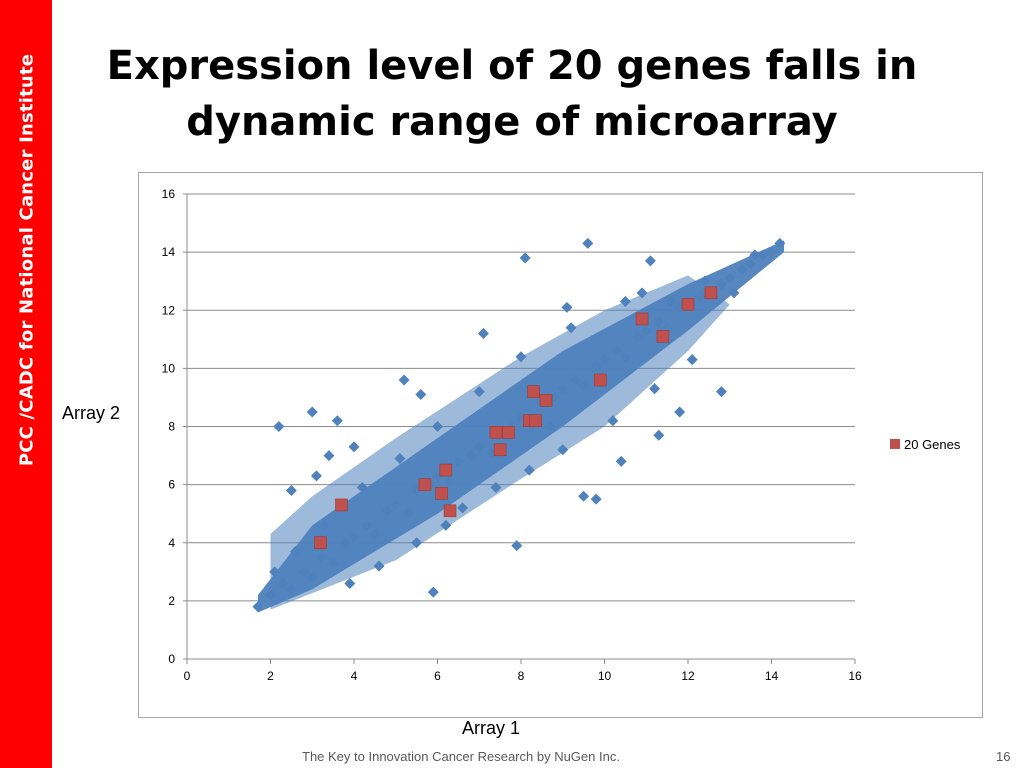 The width and height of the screenshot is (1024, 768). What do you see at coordinates (187, 676) in the screenshot?
I see `x-tick-label: 0` at bounding box center [187, 676].